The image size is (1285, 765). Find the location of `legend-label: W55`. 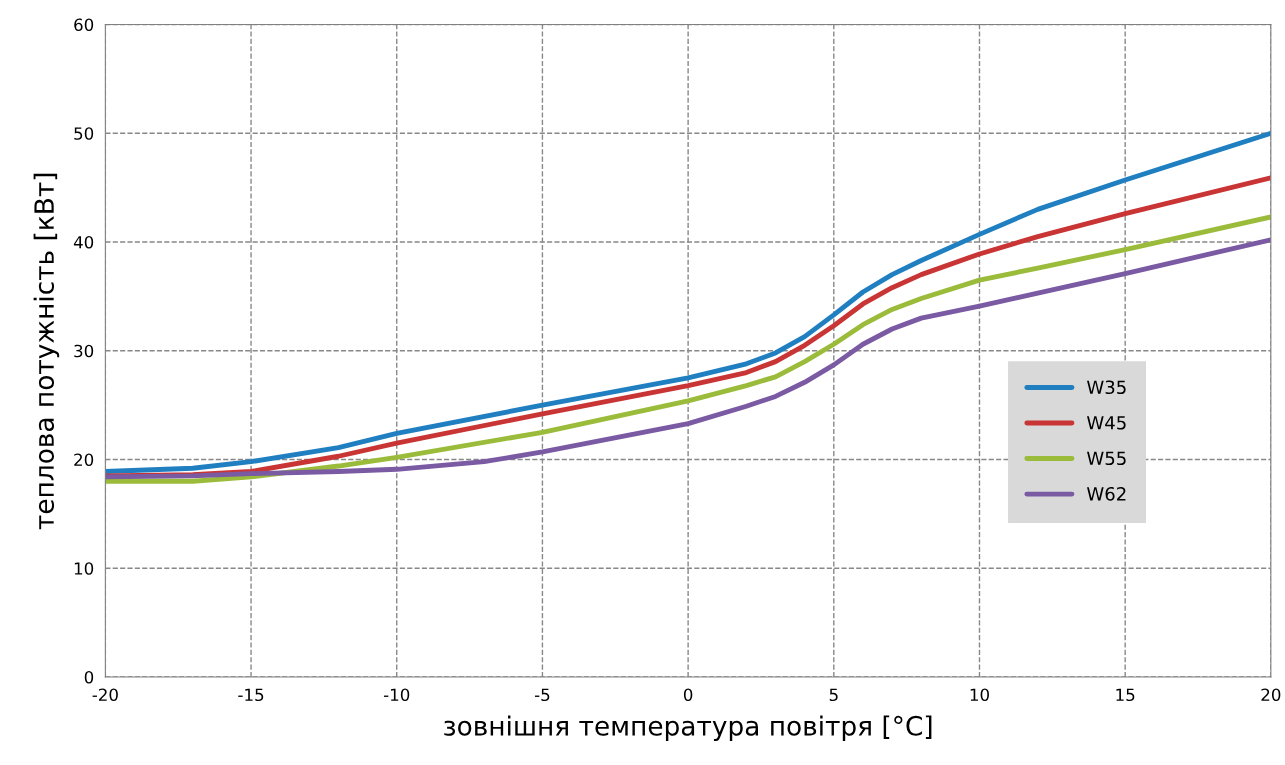

legend-label: W55 is located at coordinates (1106, 458).